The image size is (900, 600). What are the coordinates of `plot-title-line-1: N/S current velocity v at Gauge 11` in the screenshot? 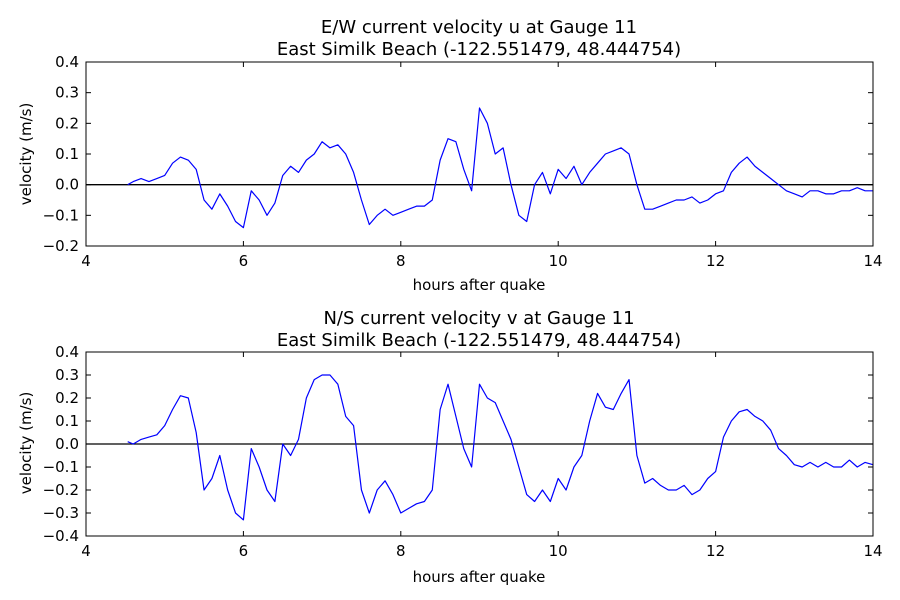 It's located at (478, 318).